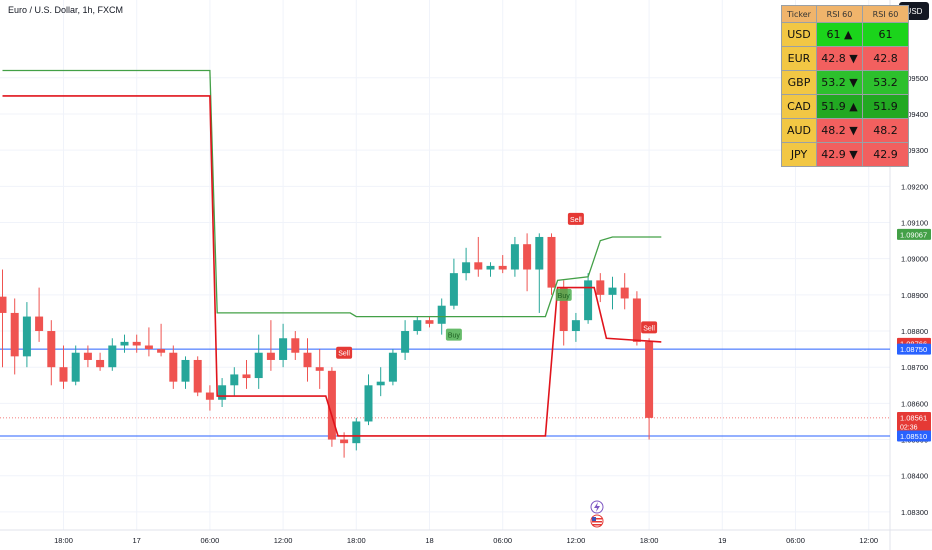  I want to click on price-tick-label: 1.09200, so click(914, 186).